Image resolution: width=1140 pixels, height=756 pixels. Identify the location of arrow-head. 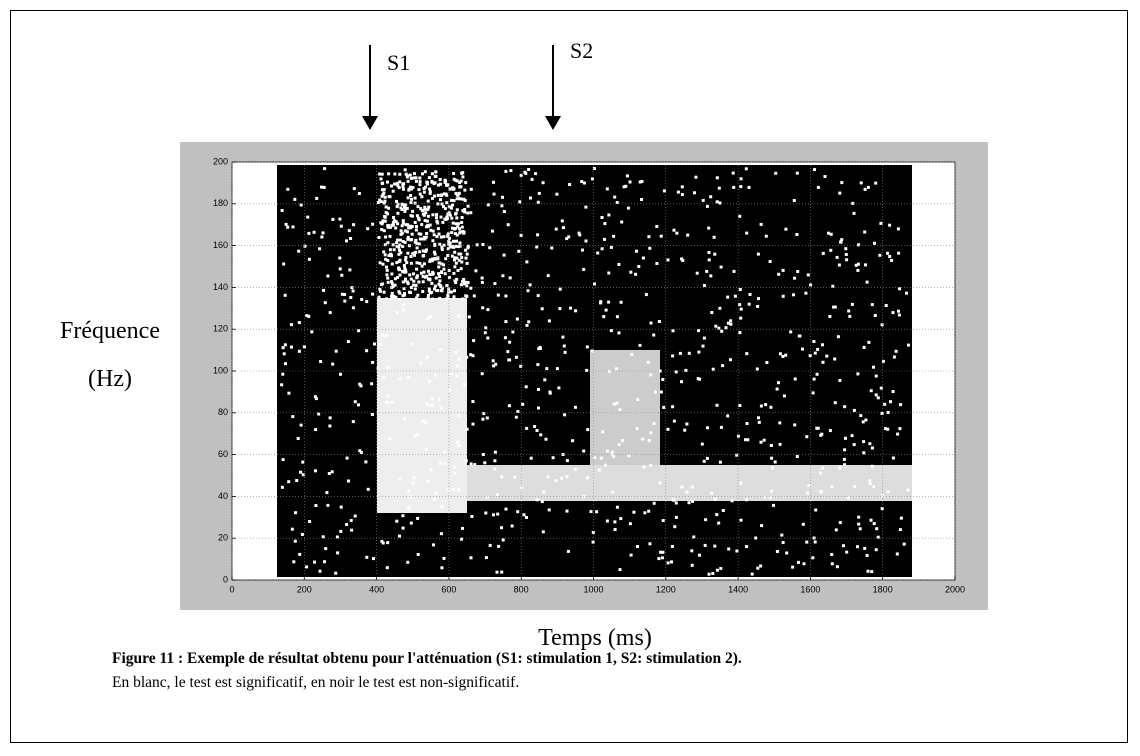
(370, 123).